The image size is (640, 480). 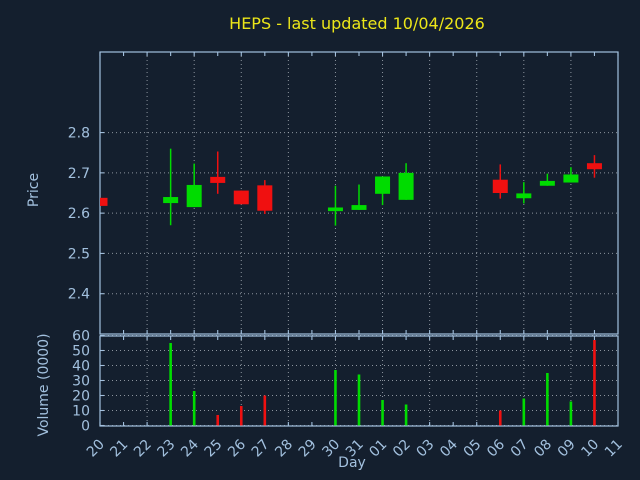 What do you see at coordinates (81, 412) in the screenshot?
I see `volume-tick-label: 10` at bounding box center [81, 412].